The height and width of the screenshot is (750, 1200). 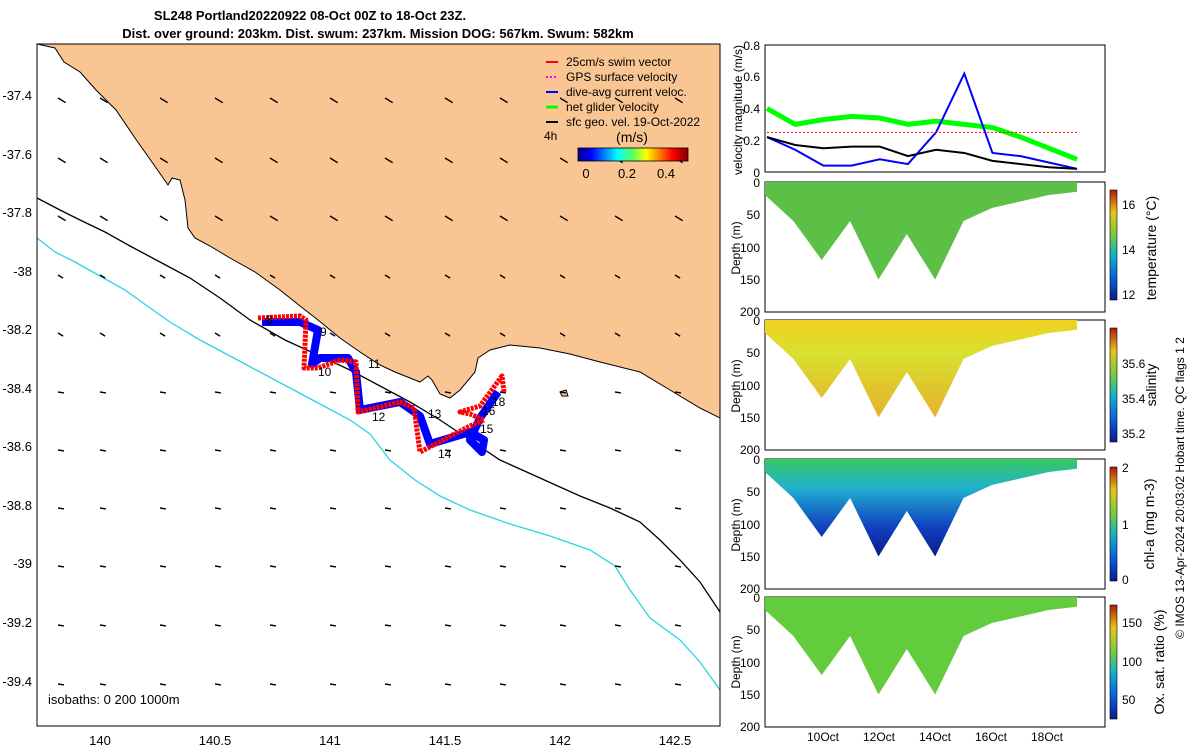 I want to click on track-day-label-10: 10, so click(x=325, y=372).